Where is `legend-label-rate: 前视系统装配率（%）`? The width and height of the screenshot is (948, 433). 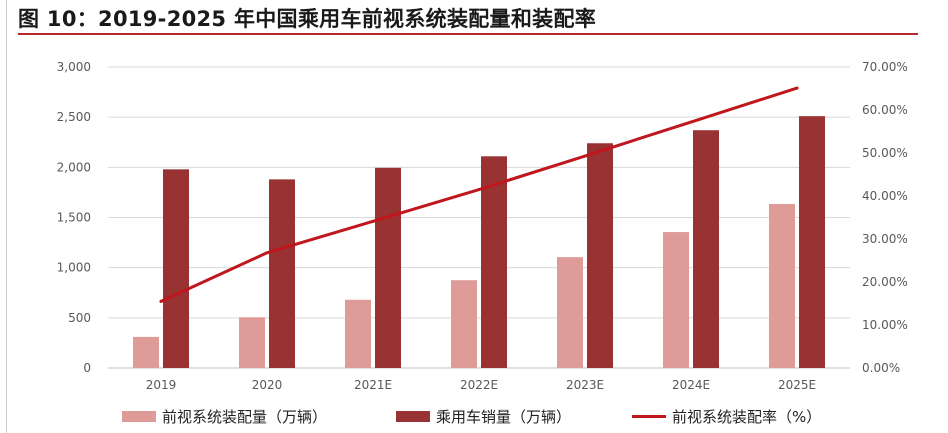
legend-label-rate: 前视系统装配率（%） is located at coordinates (747, 416).